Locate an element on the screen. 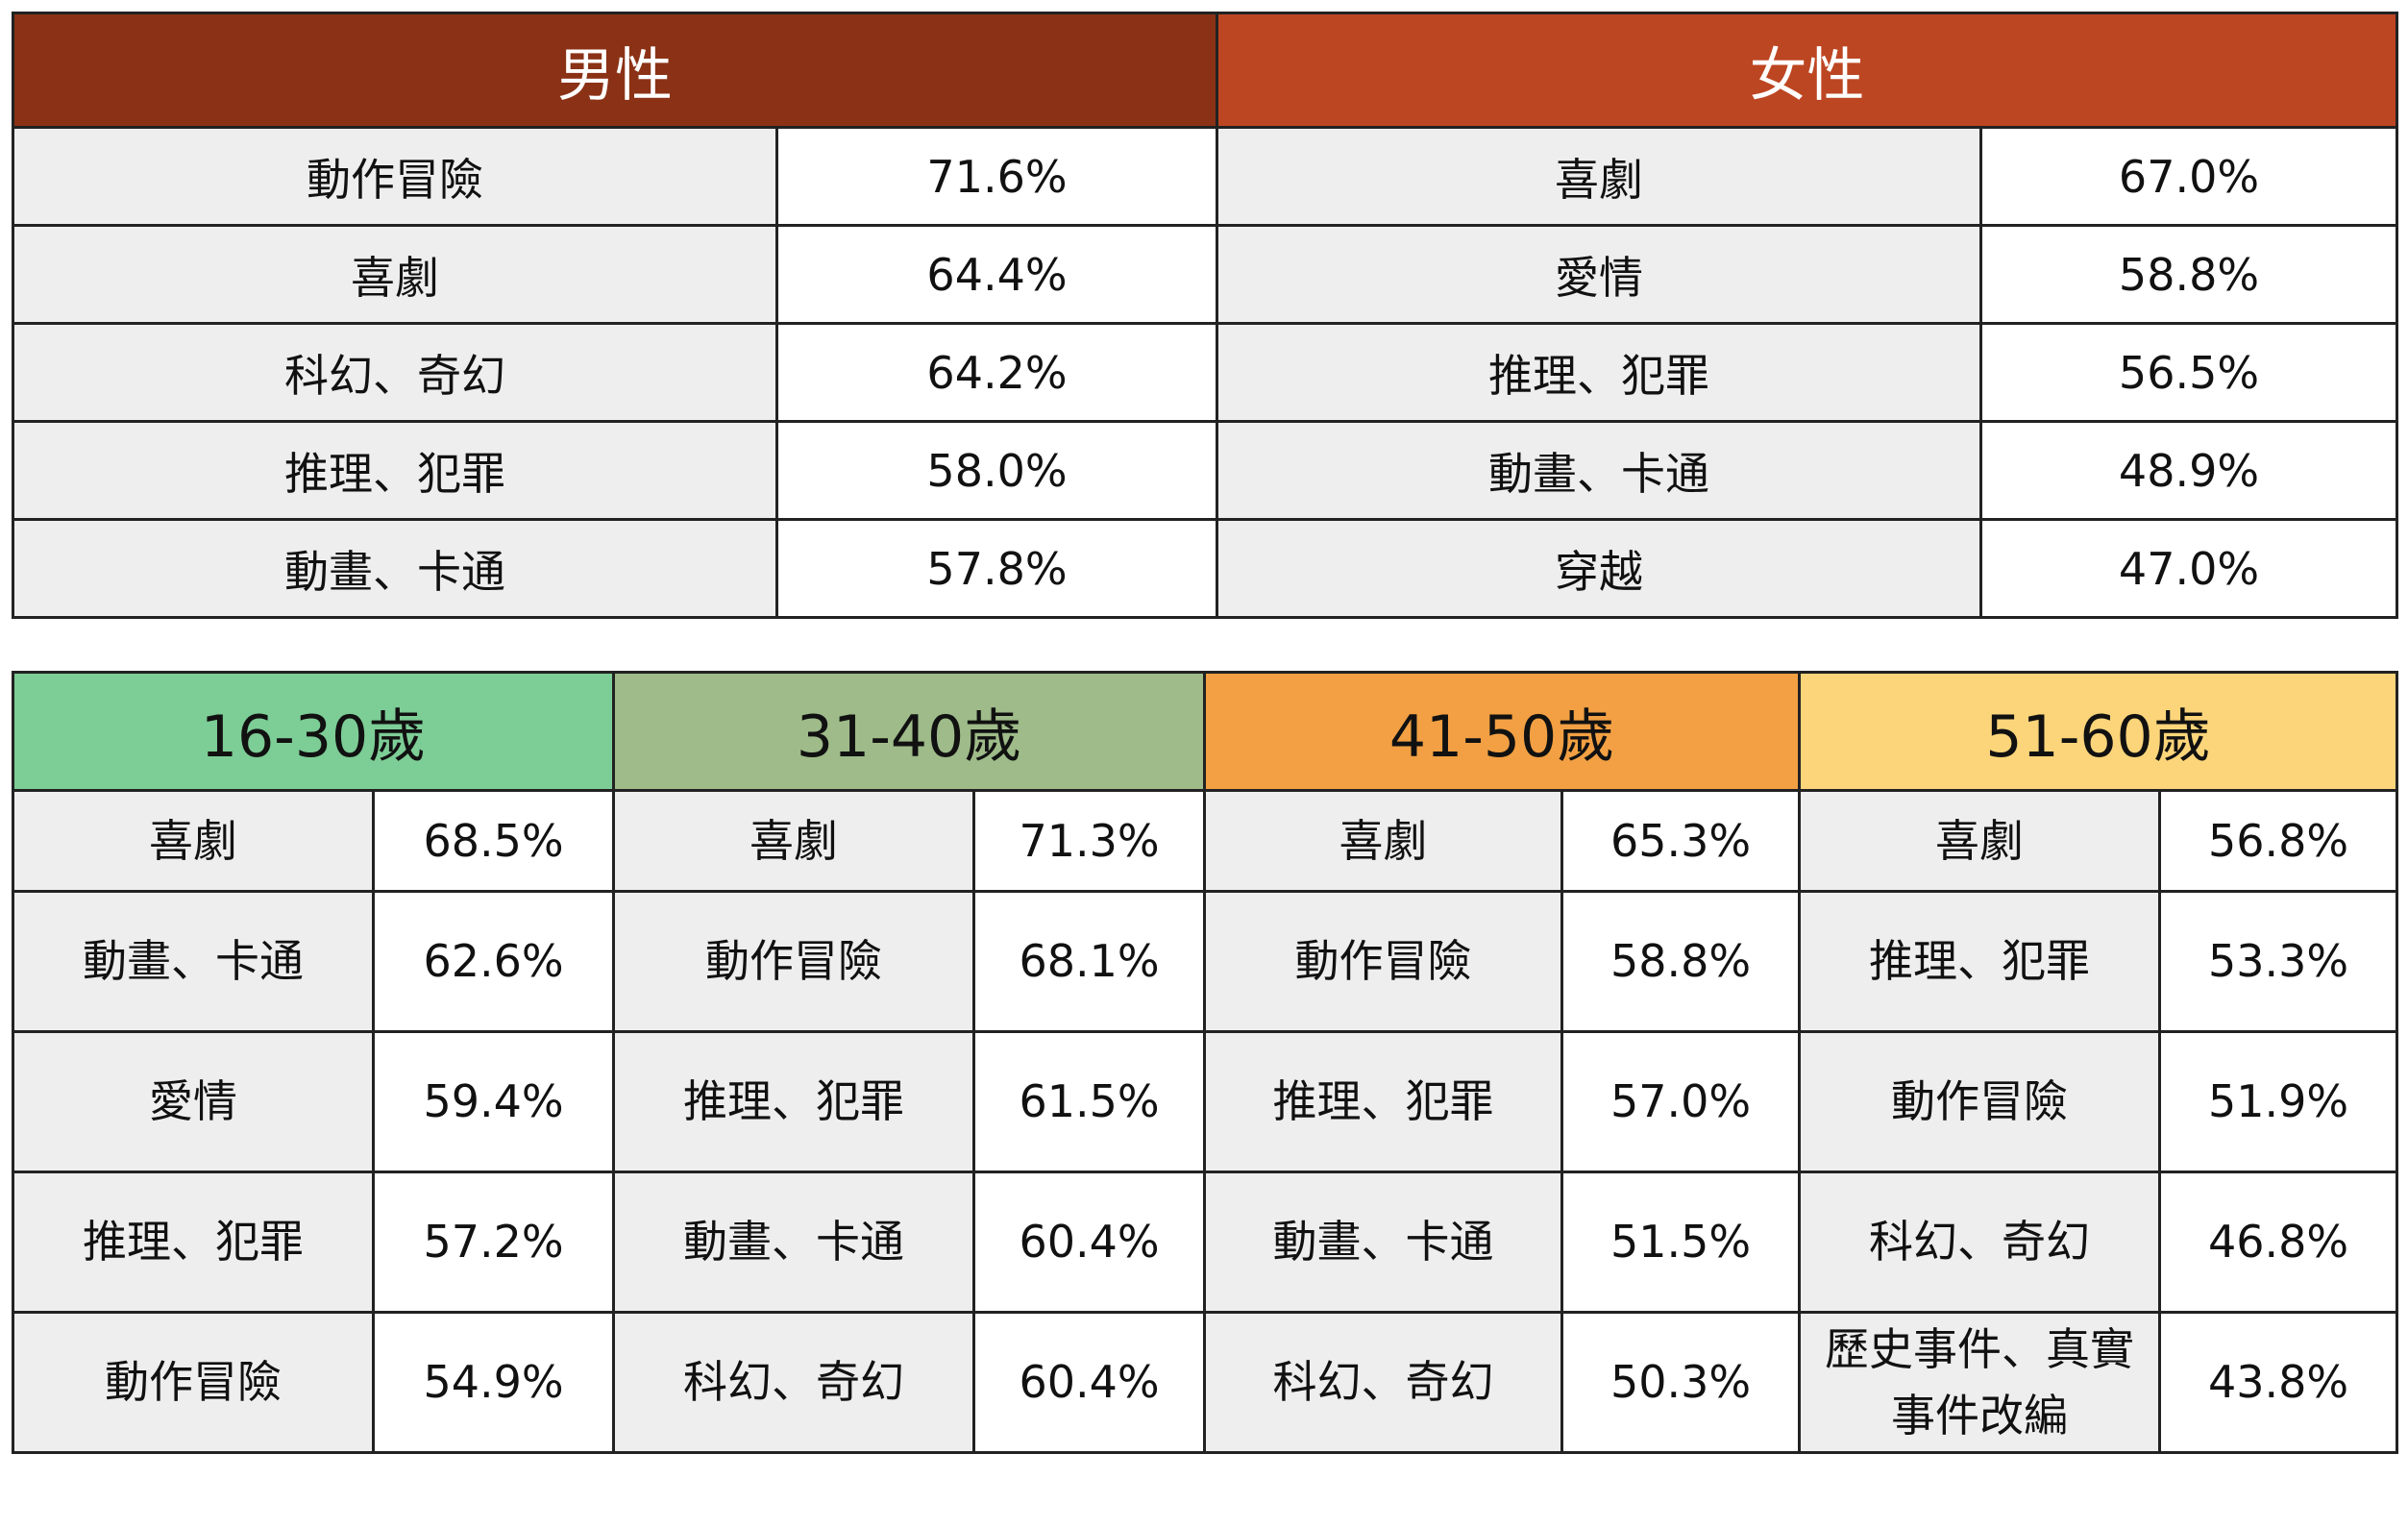 The image size is (2408, 1528). genre-percentage: 71.6% is located at coordinates (996, 176).